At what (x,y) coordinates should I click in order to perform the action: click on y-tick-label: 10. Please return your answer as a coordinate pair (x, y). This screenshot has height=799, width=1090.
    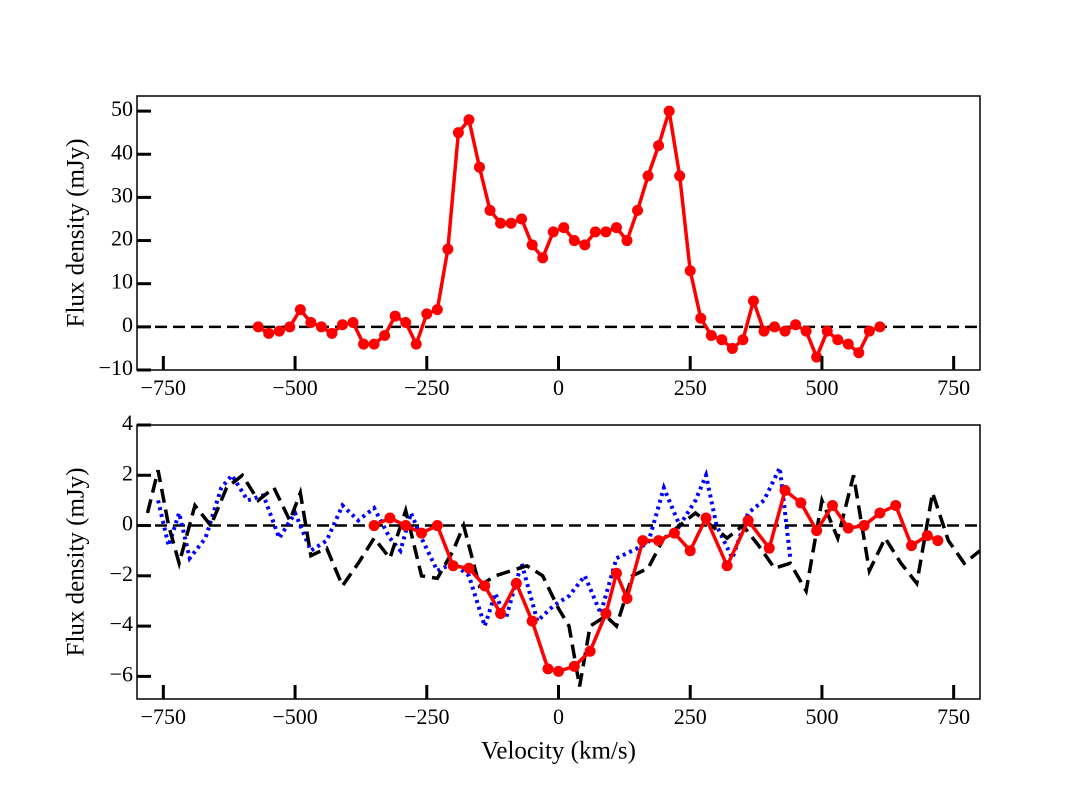
    Looking at the image, I should click on (122, 281).